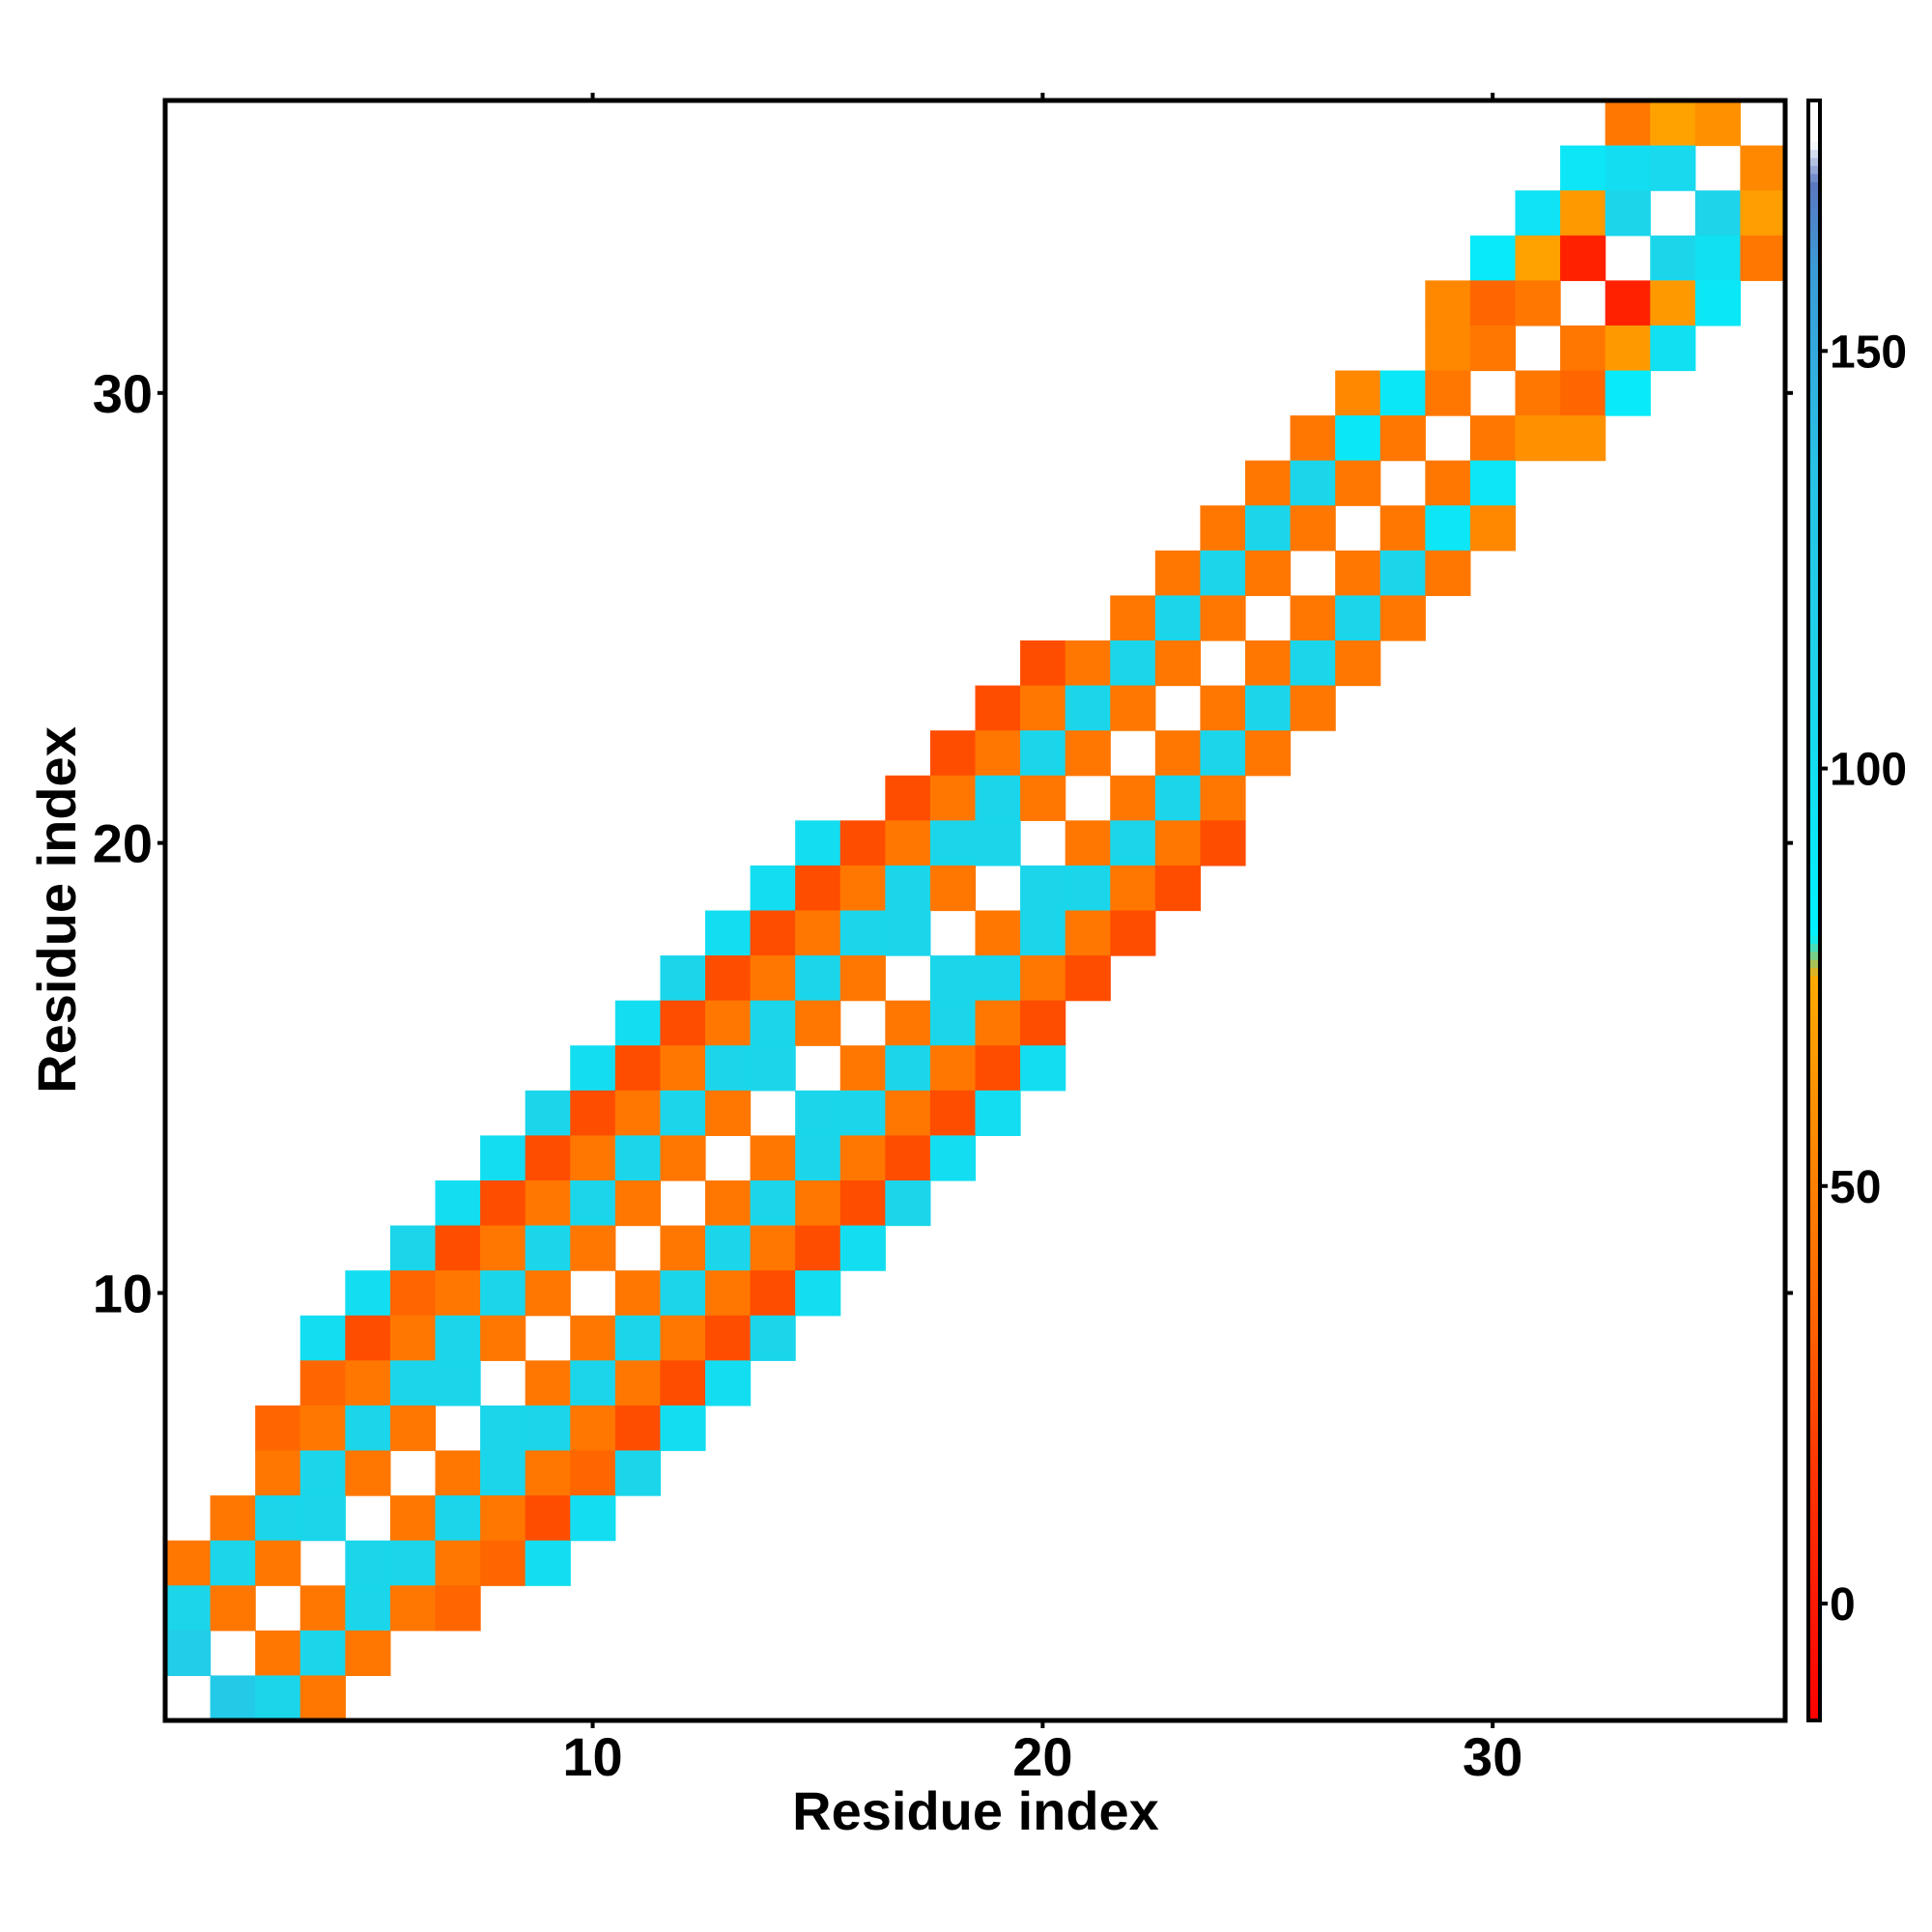 The width and height of the screenshot is (1932, 1932). I want to click on colorbar-tick-label: 0, so click(1843, 1605).